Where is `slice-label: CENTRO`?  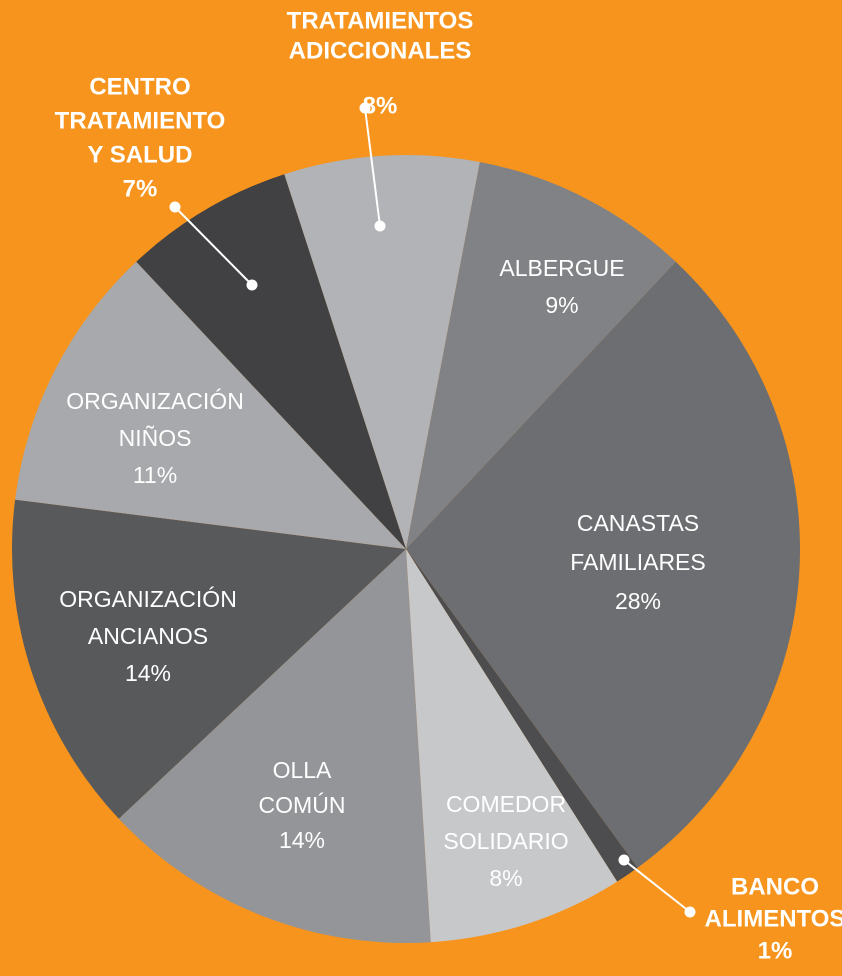 slice-label: CENTRO is located at coordinates (139, 86).